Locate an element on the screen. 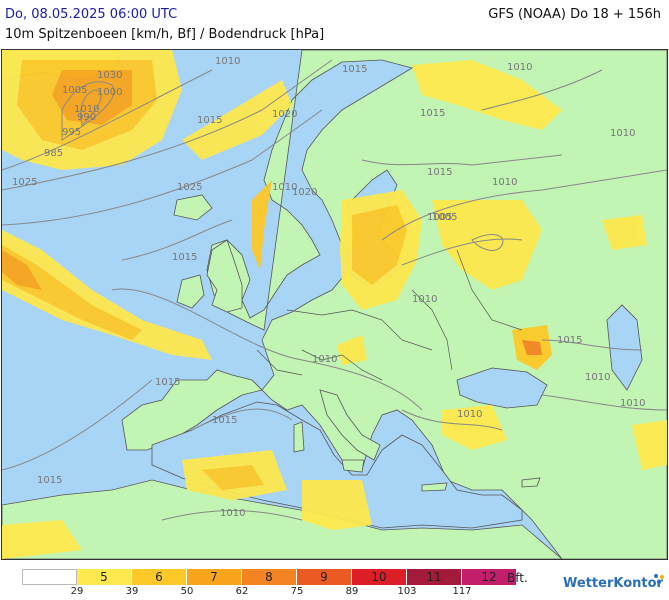 The width and height of the screenshot is (669, 600). legend-threshold: 89 is located at coordinates (352, 591).